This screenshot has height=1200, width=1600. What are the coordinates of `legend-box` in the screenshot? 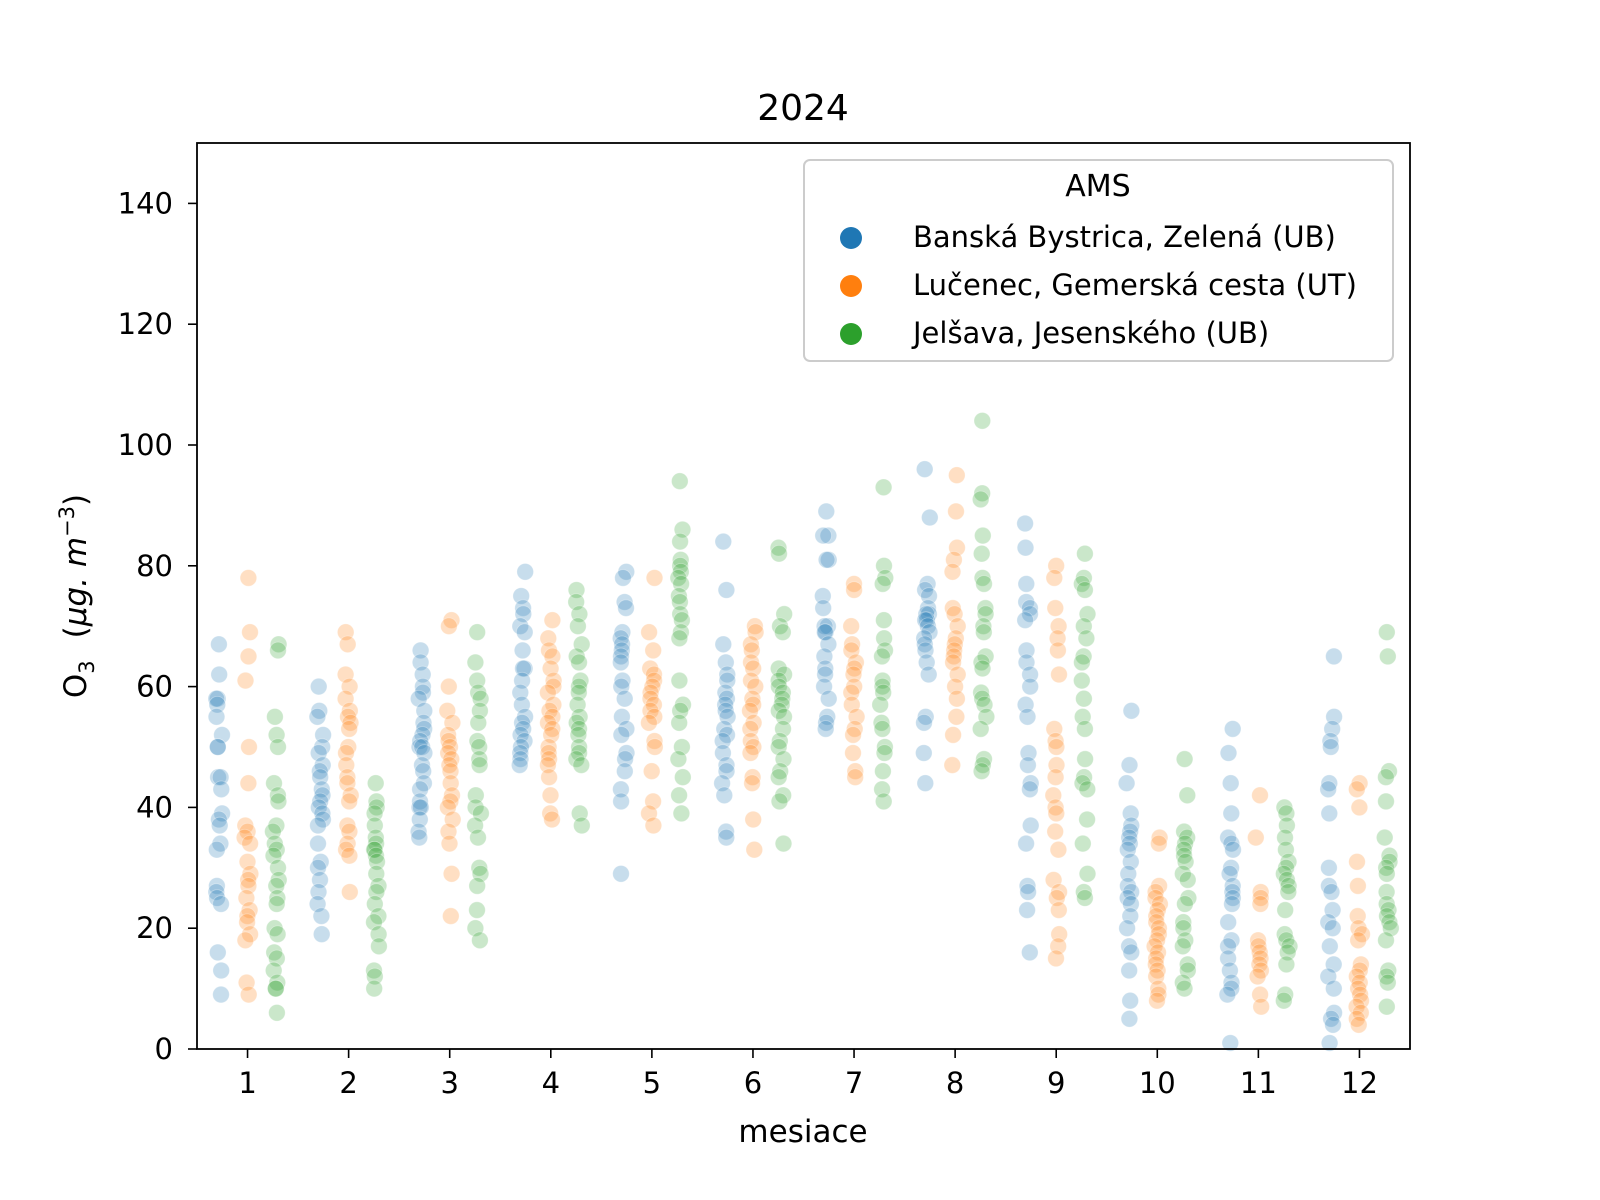 It's located at (1098, 260).